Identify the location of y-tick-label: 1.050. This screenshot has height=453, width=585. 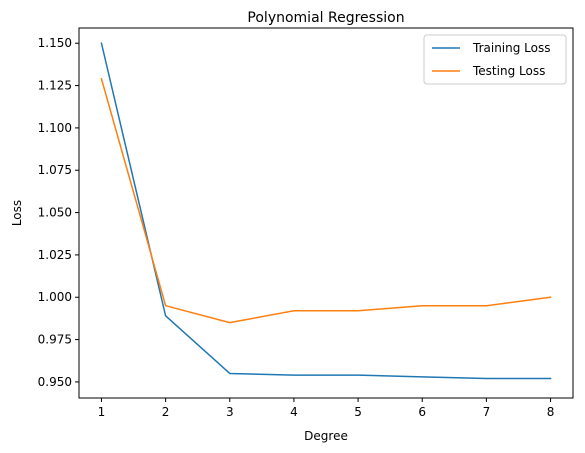
(55, 213).